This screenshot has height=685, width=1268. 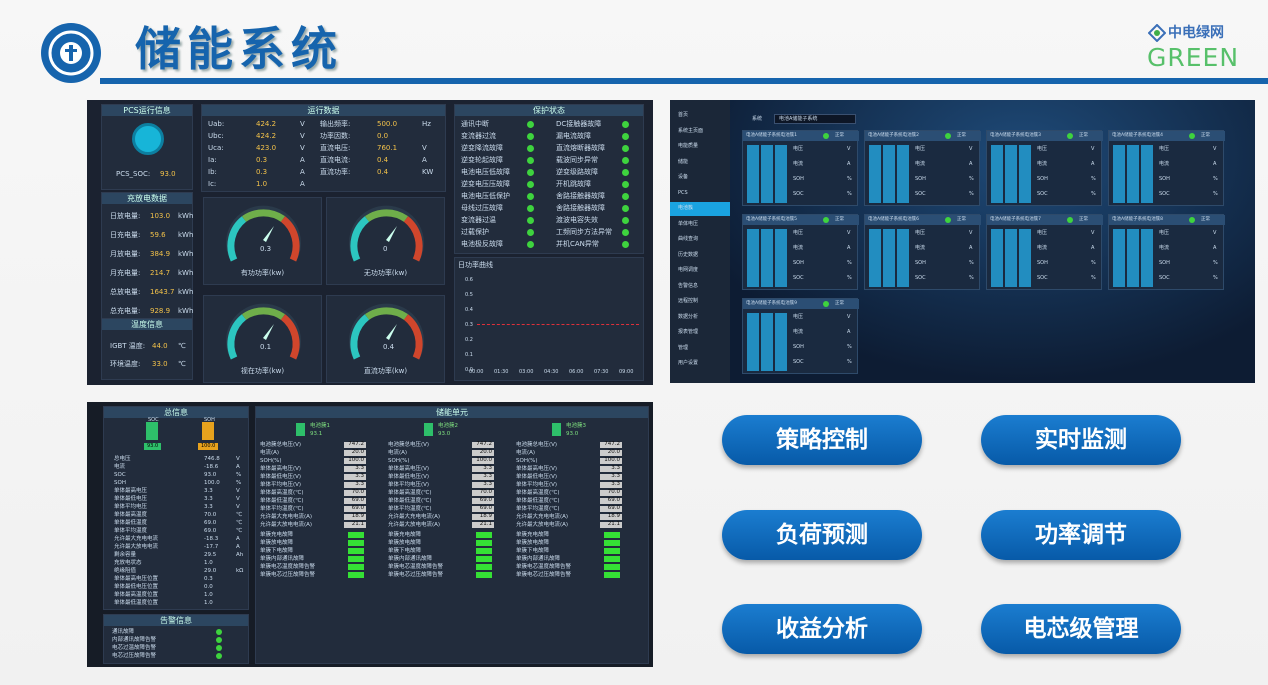 I want to click on feature-button: 收益分析, so click(x=822, y=629).